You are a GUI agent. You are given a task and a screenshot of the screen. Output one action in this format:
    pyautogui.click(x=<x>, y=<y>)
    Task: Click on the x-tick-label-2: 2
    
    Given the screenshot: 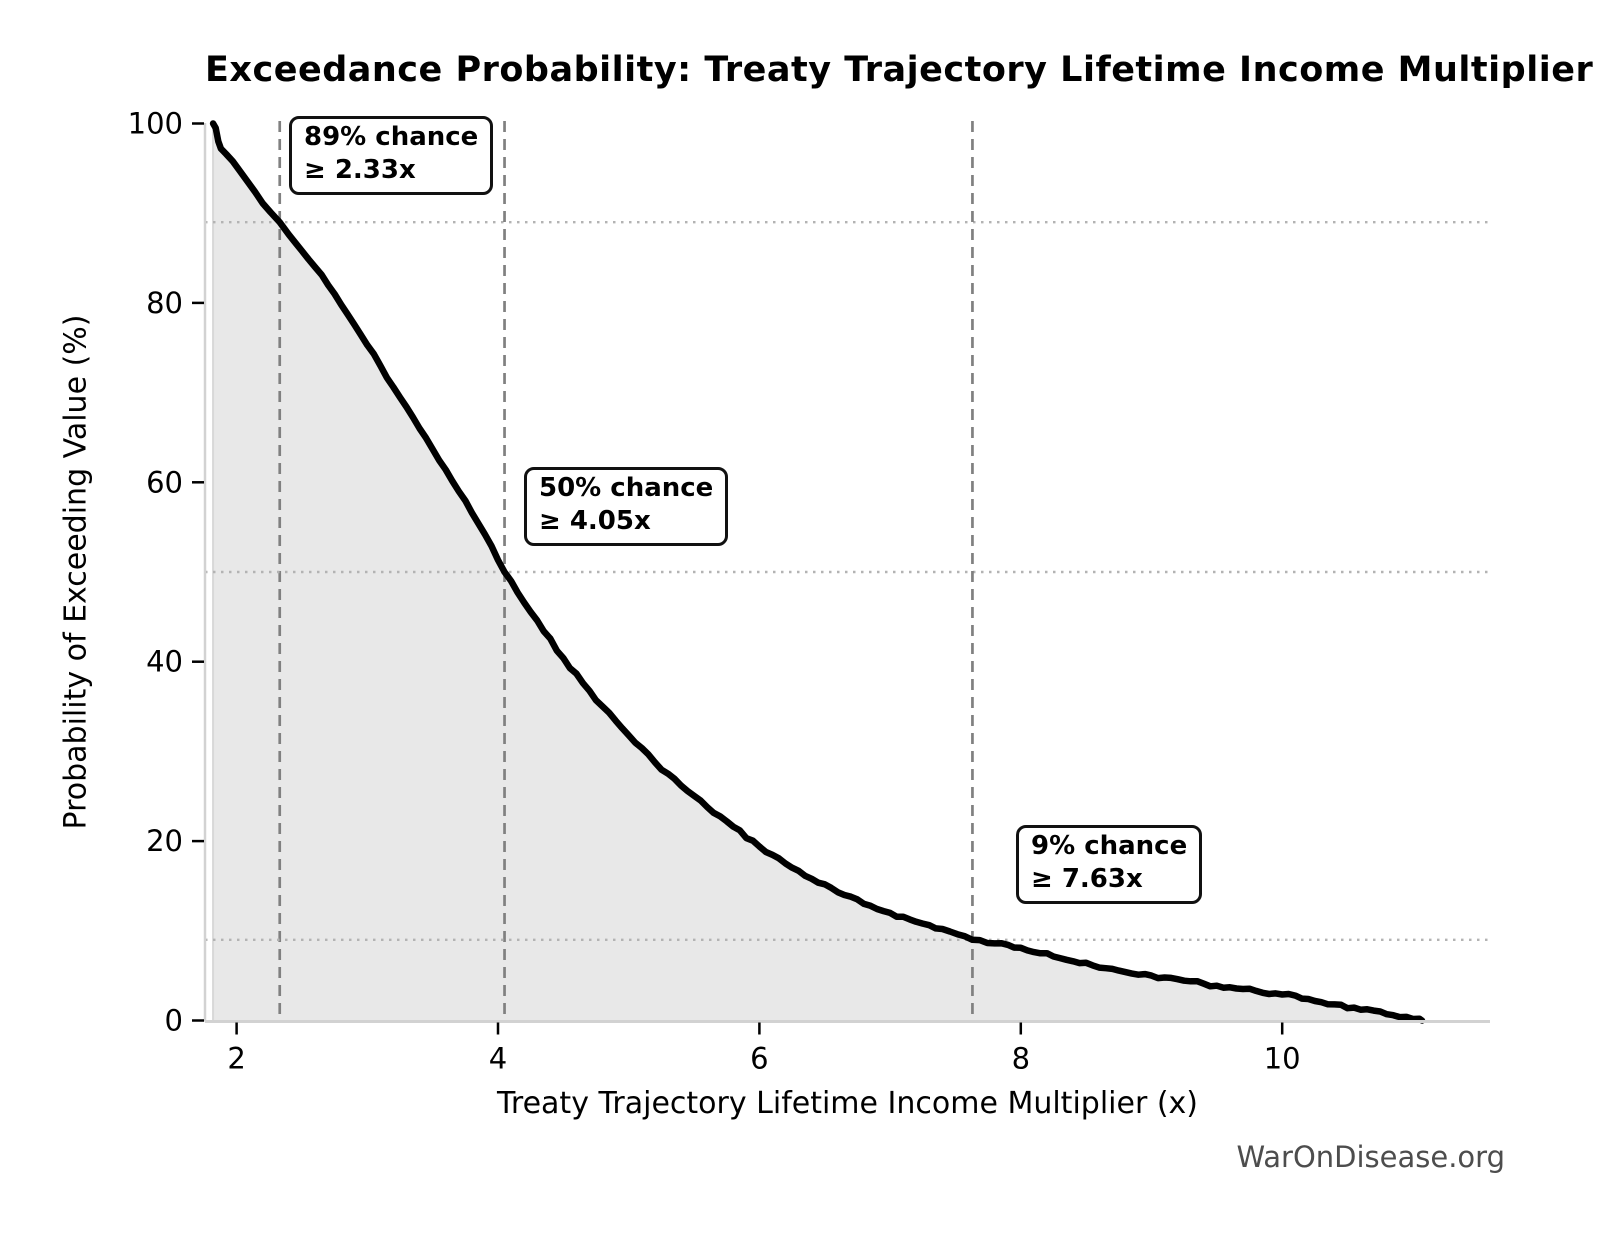 What is the action you would take?
    pyautogui.click(x=236, y=1059)
    